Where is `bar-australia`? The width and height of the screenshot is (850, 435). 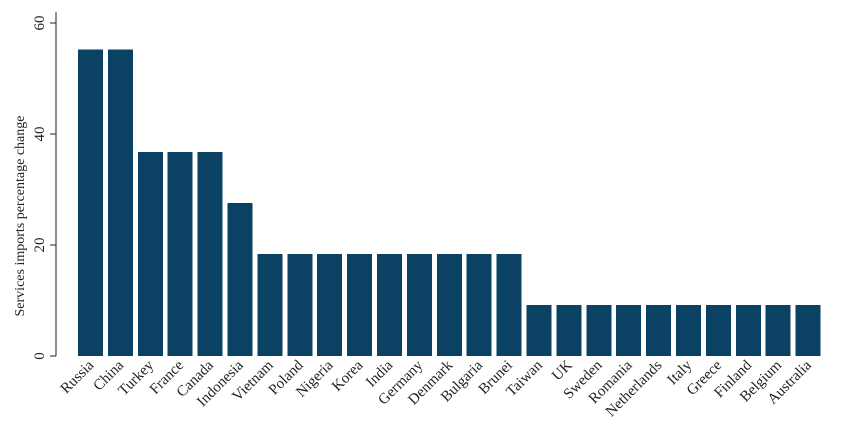 bar-australia is located at coordinates (808, 330).